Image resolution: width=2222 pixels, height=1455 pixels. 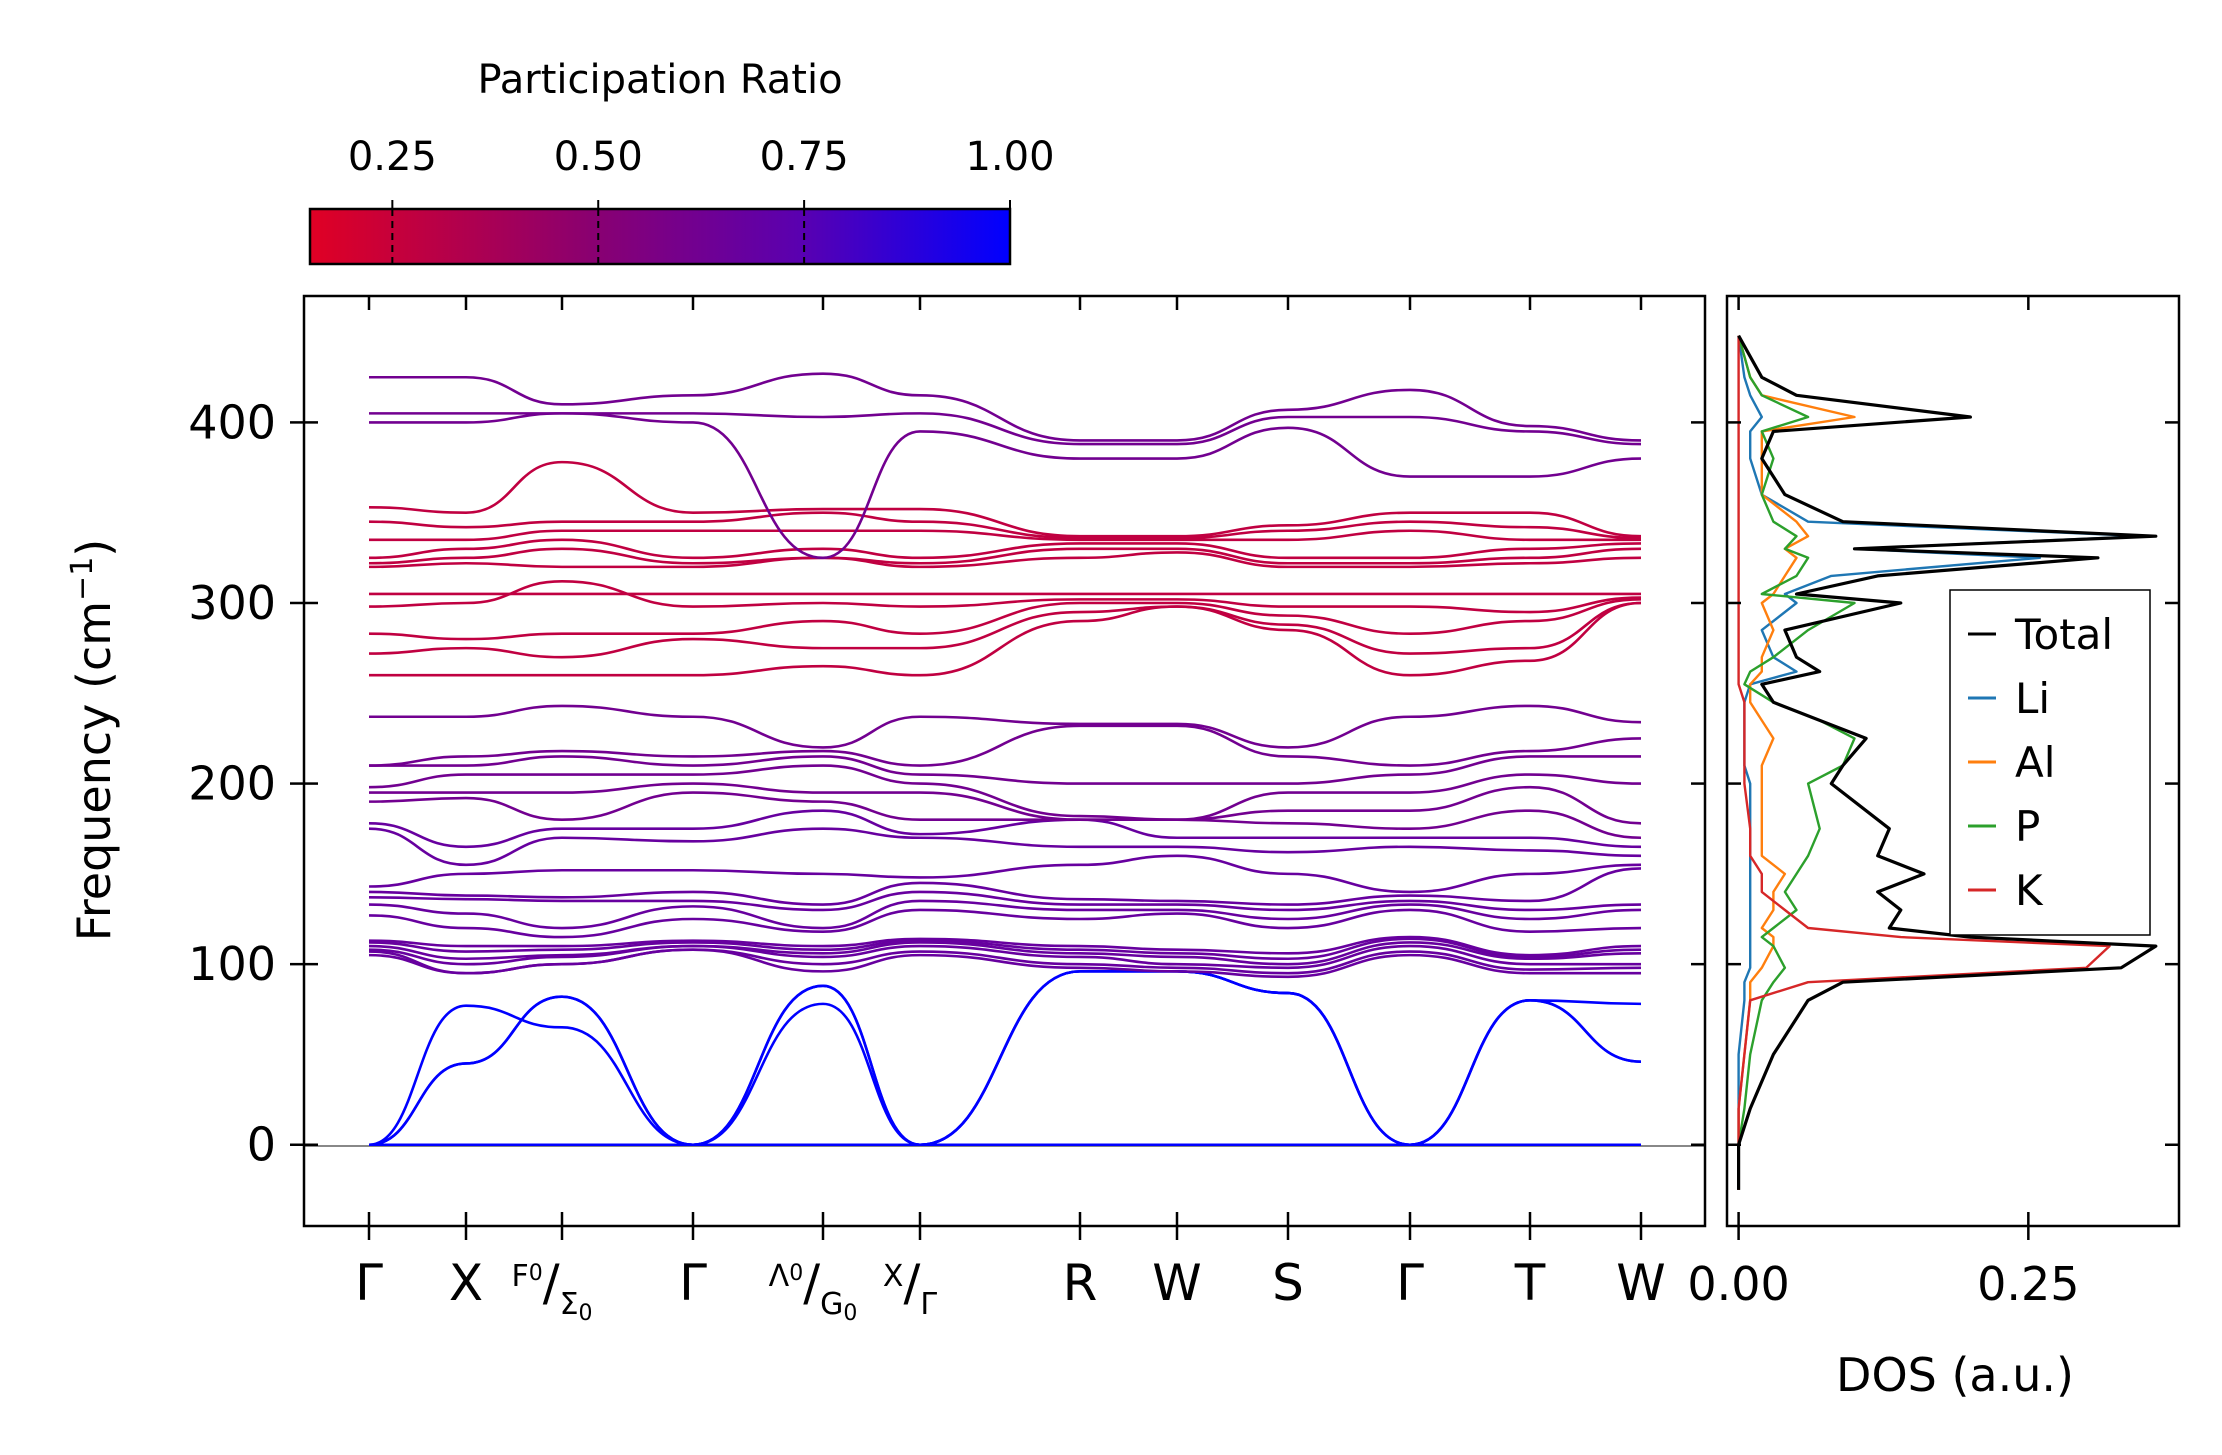 I want to click on k-point-label: Γ, so click(x=369, y=1283).